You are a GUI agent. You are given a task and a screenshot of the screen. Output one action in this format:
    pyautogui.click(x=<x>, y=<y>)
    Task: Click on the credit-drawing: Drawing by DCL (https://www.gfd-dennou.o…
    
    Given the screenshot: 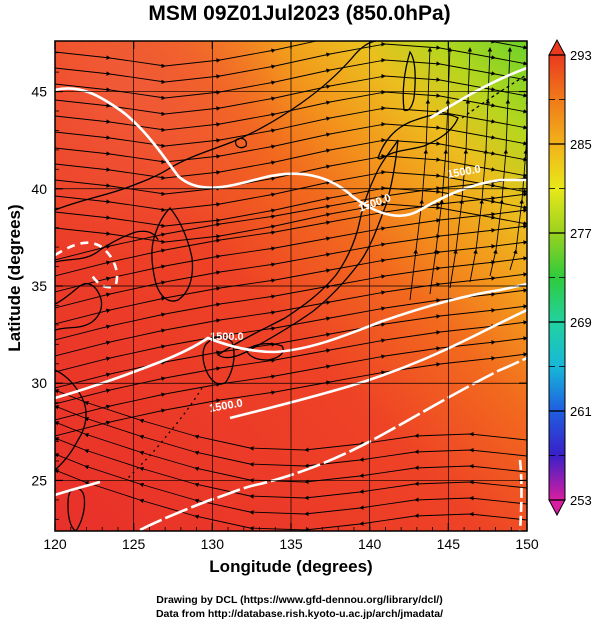 What is the action you would take?
    pyautogui.click(x=299, y=600)
    